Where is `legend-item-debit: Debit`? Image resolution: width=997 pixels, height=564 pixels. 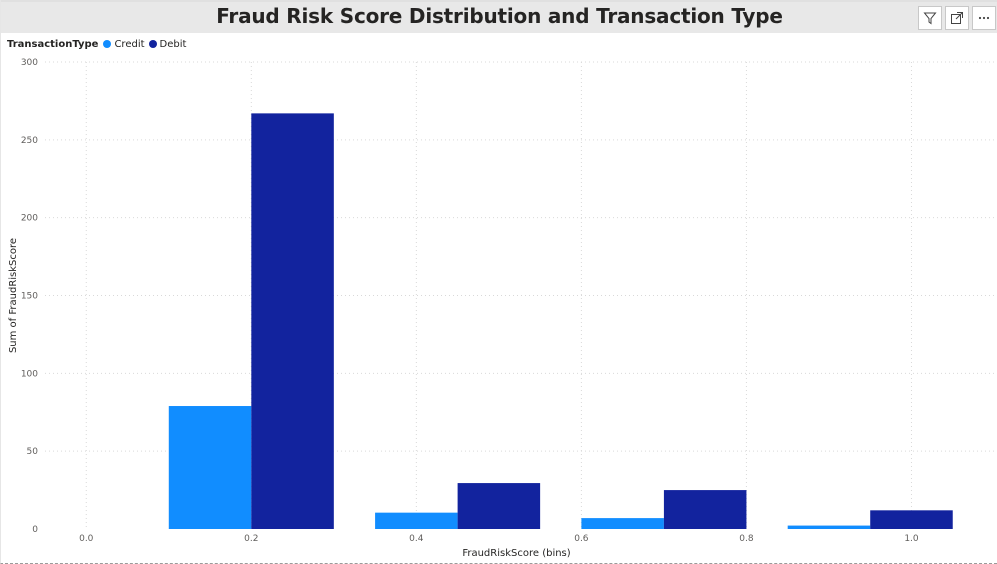
legend-item-debit: Debit is located at coordinates (167, 44).